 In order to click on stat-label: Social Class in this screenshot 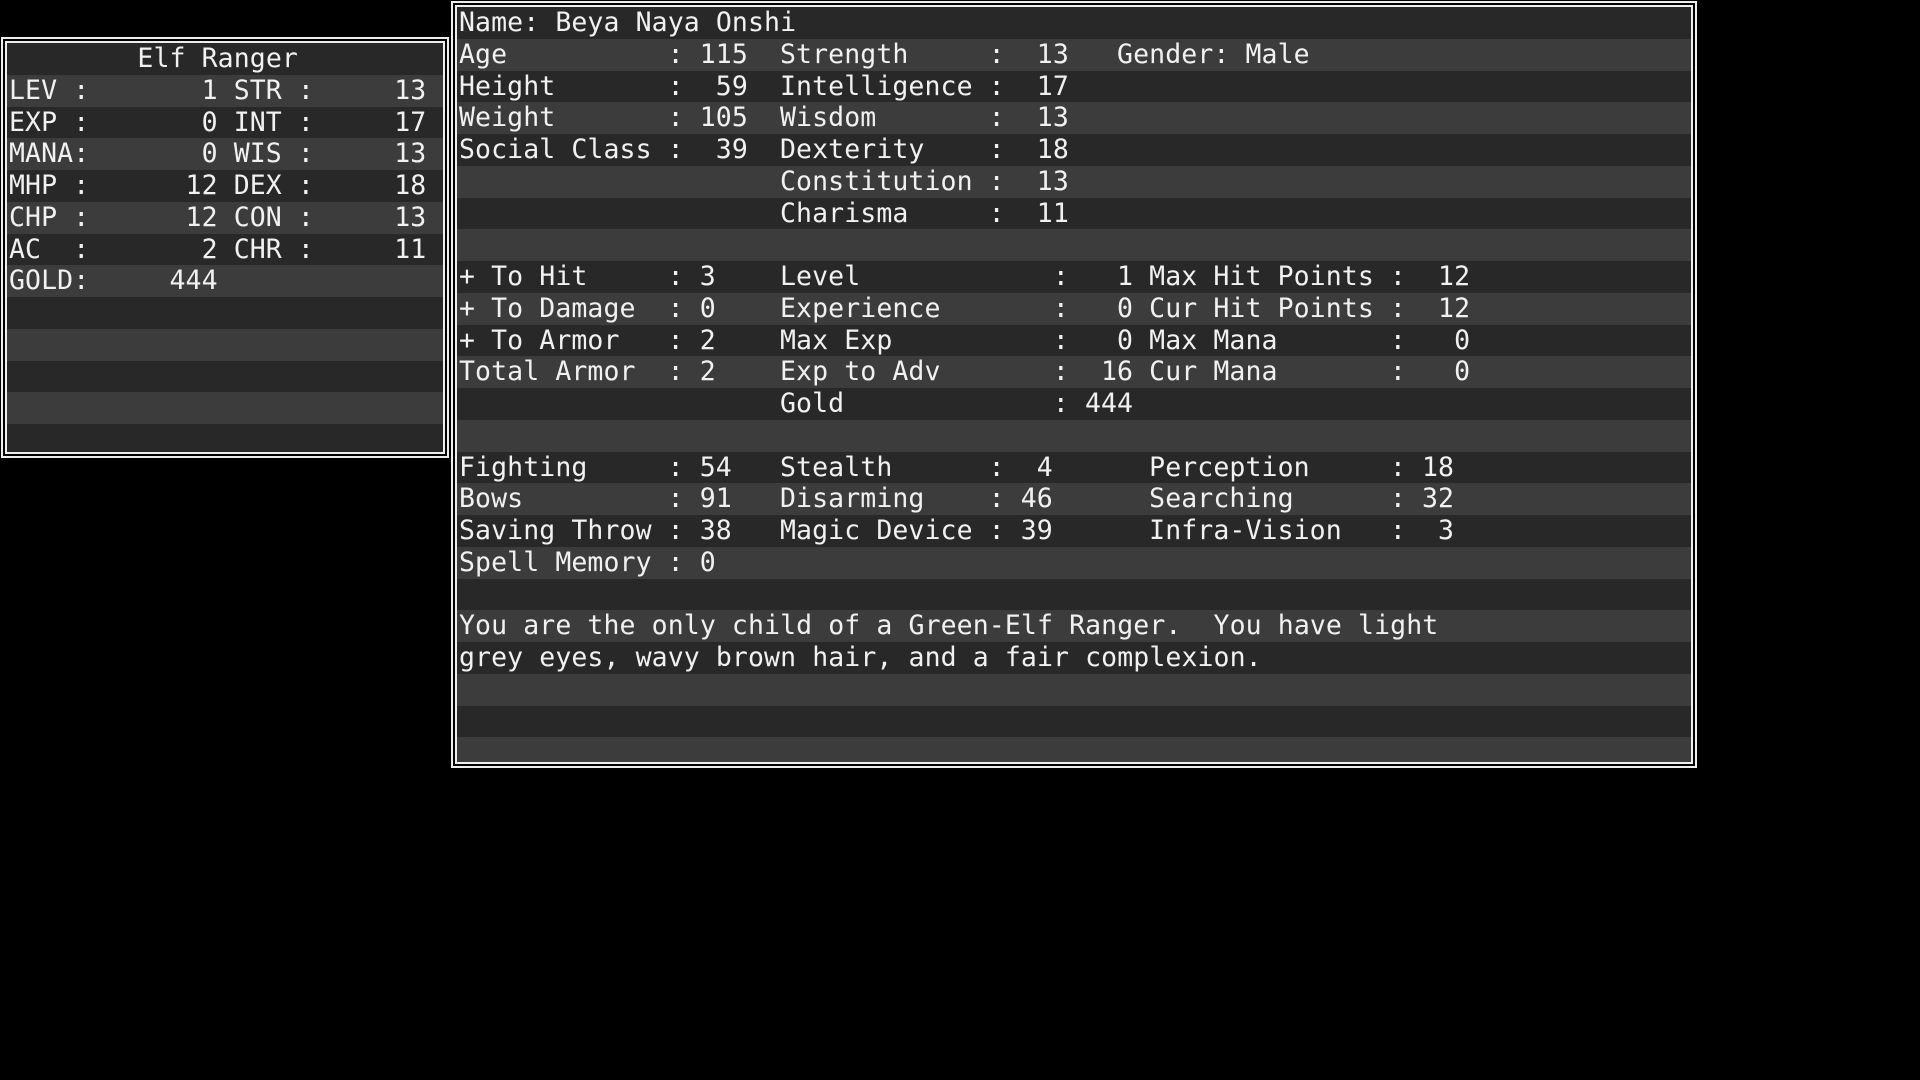, I will do `click(555, 149)`.